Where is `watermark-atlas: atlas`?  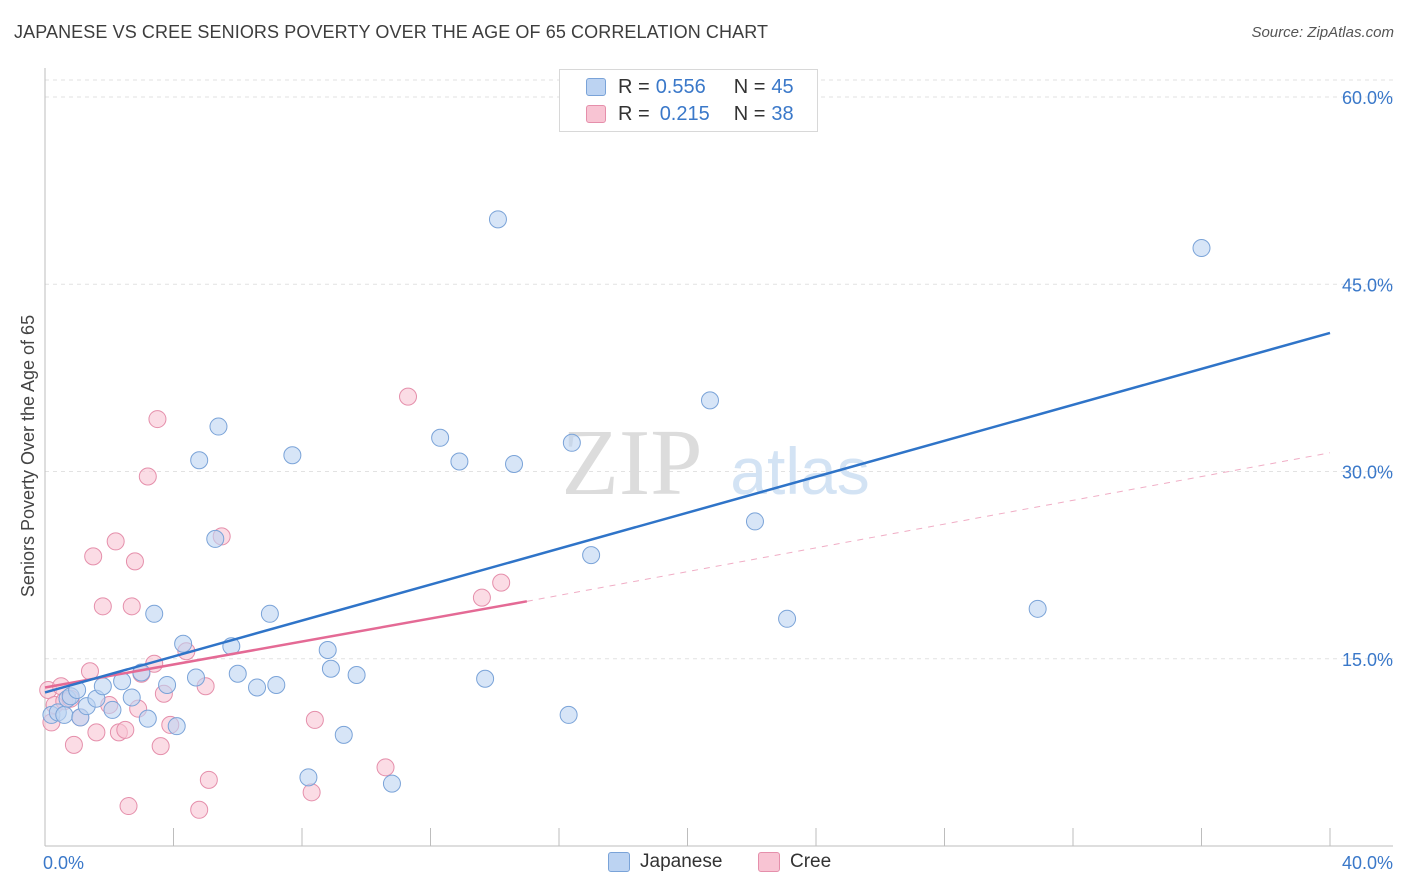
watermark-atlas: atlas is located at coordinates (799, 471).